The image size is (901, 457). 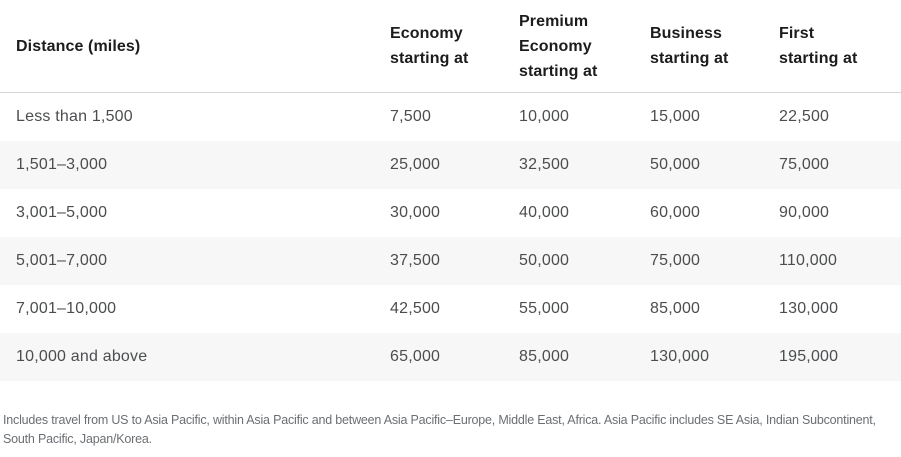 I want to click on table-row: 3,001–5,000 30,000 40,000 60,000 90,000, so click(x=450, y=213).